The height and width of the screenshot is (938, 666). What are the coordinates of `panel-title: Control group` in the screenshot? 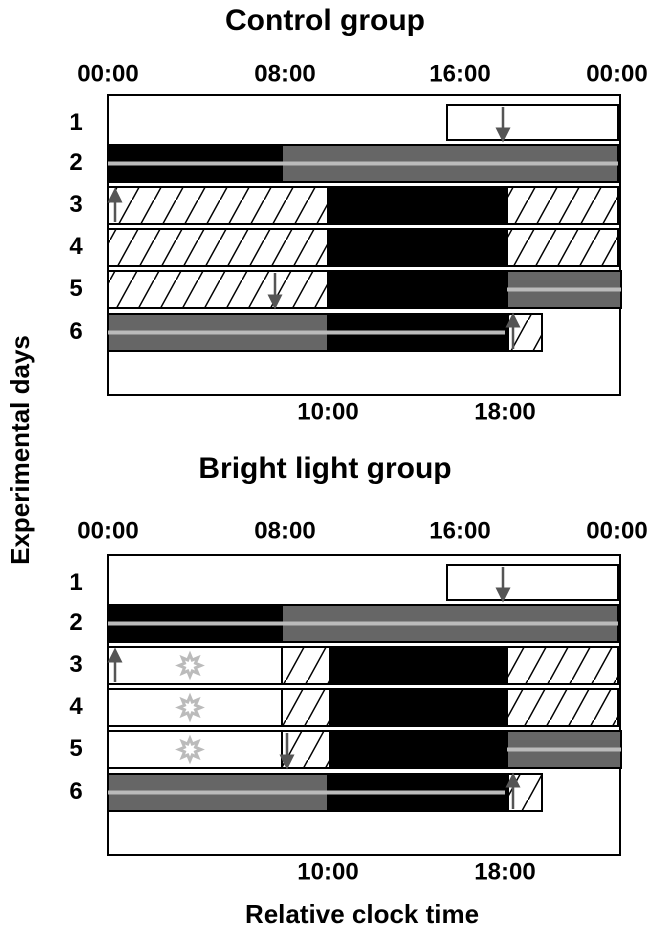 It's located at (325, 20).